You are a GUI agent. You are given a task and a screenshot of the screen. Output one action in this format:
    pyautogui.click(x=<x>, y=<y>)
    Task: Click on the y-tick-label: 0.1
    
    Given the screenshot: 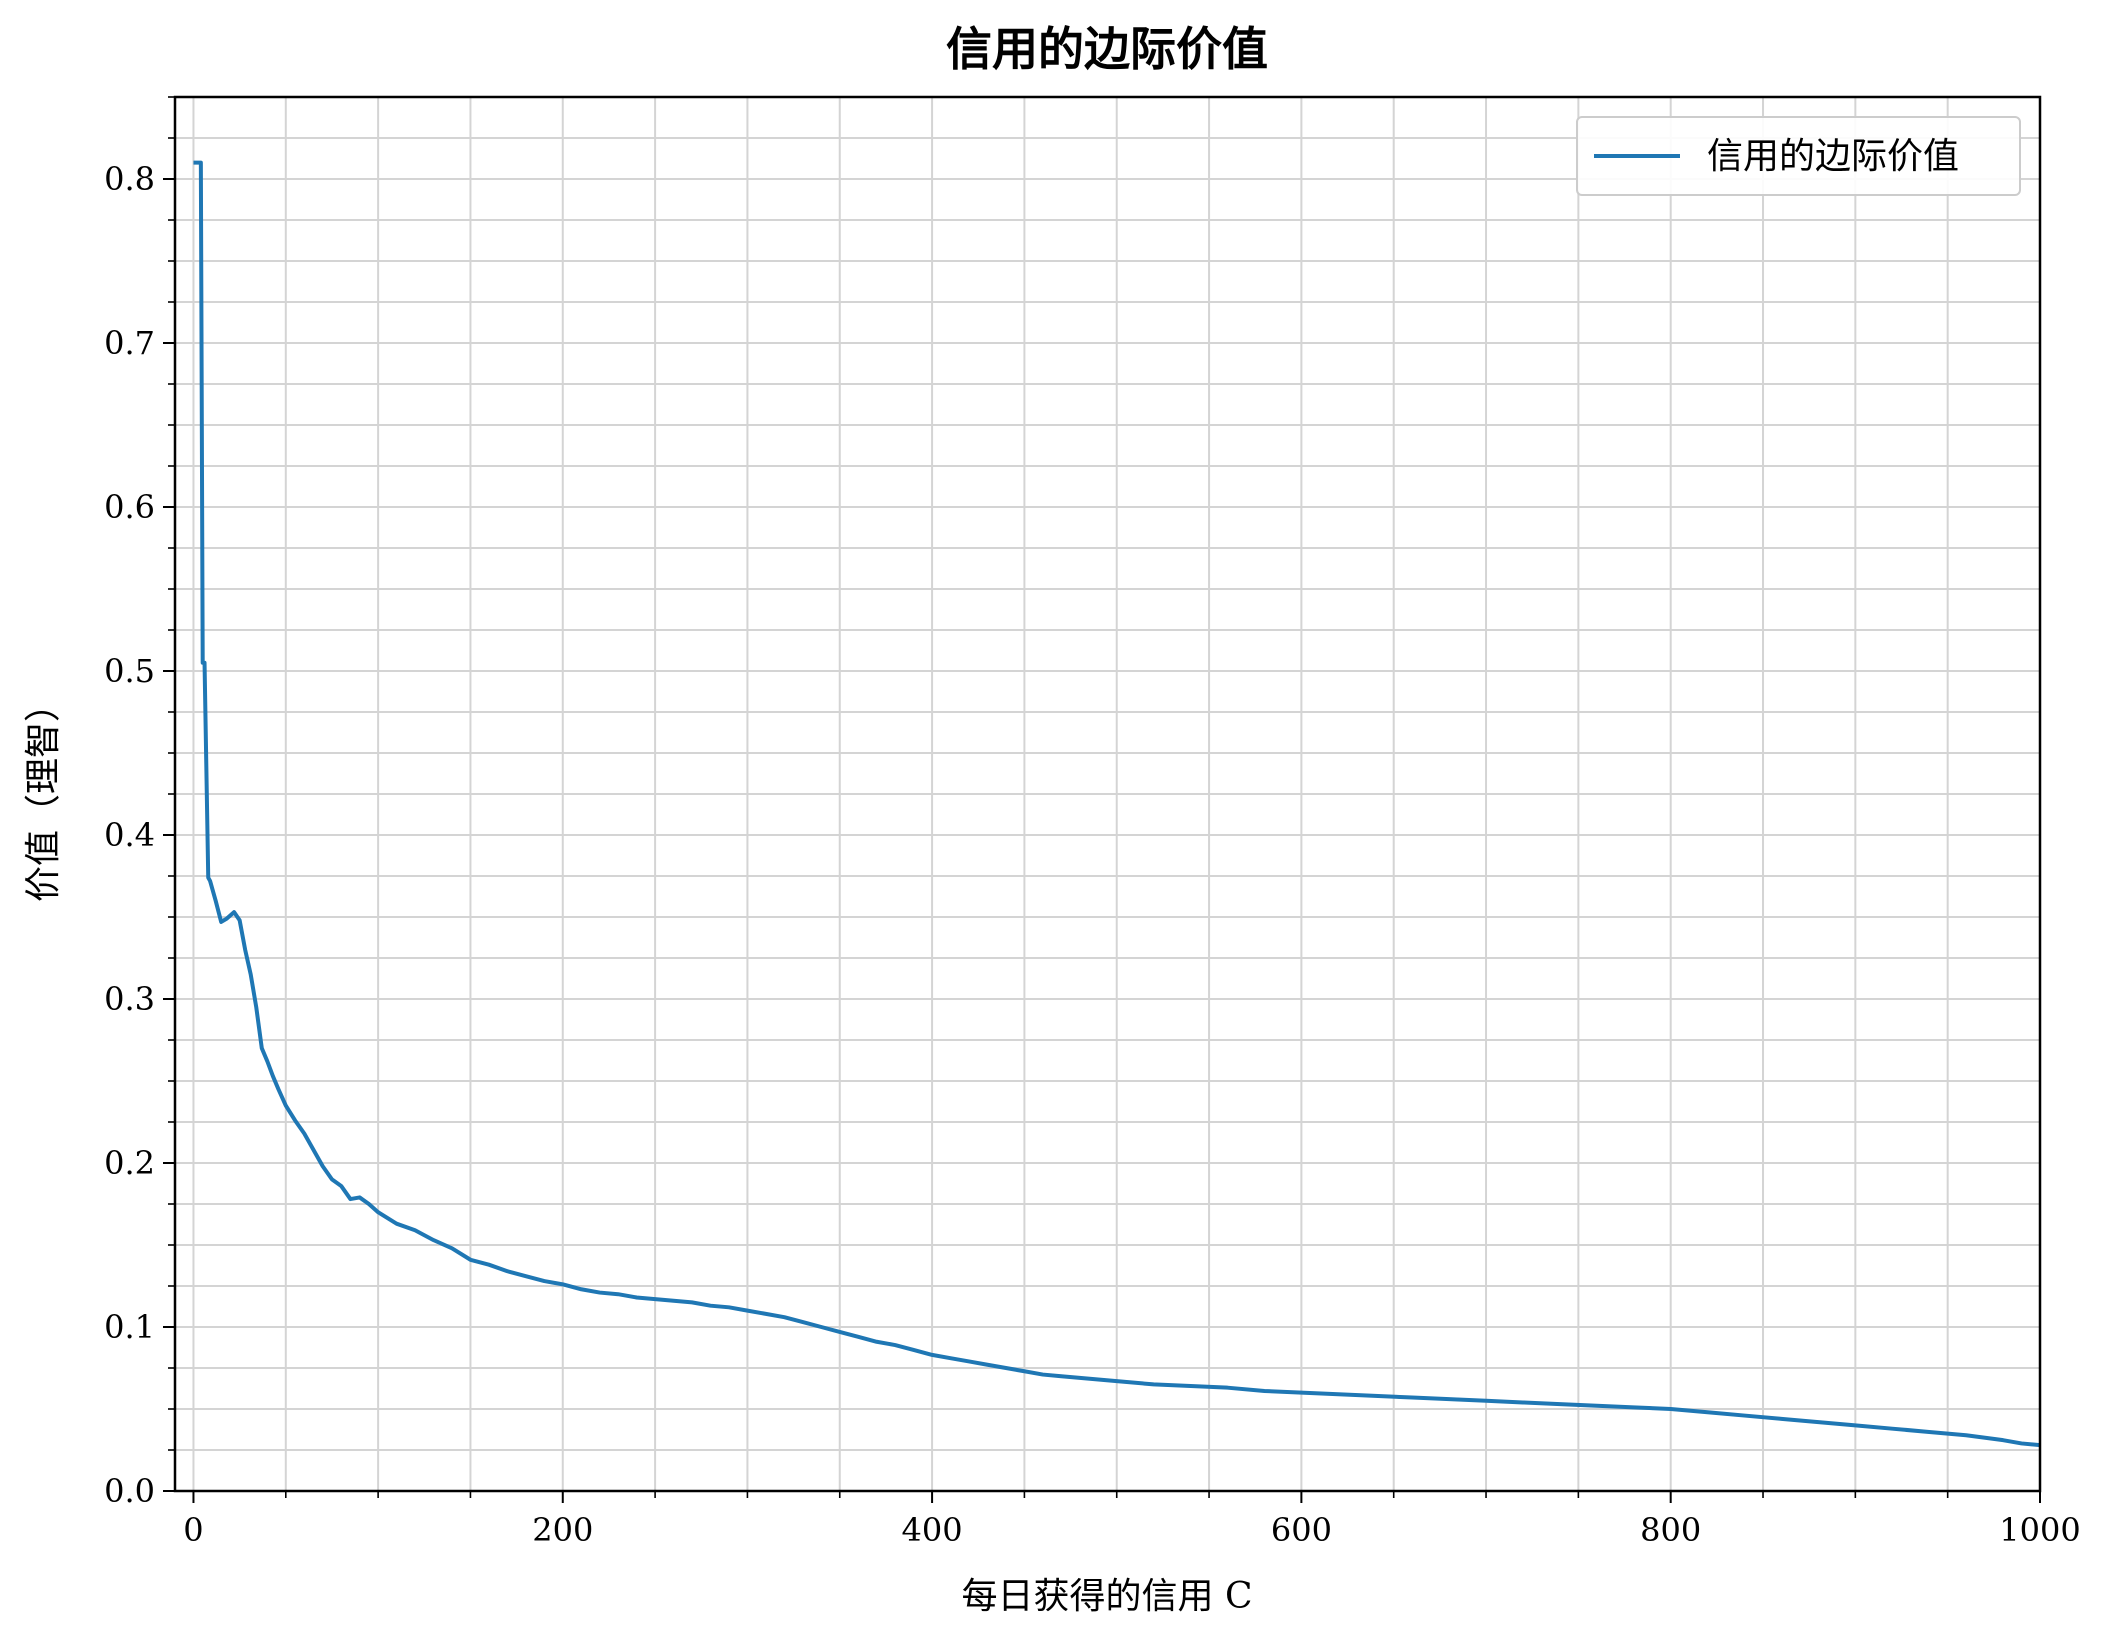 What is the action you would take?
    pyautogui.click(x=129, y=1327)
    